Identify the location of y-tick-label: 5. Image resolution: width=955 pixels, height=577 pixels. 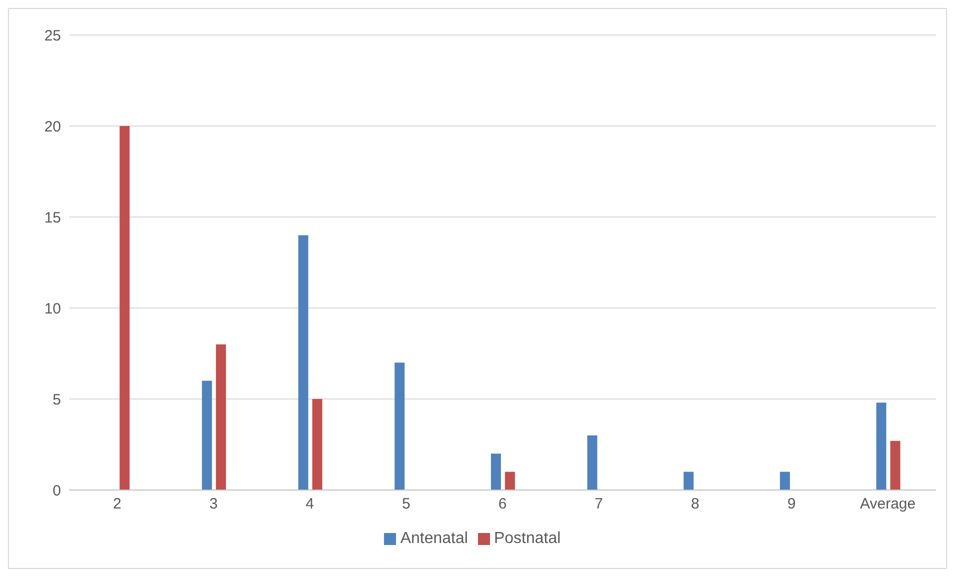
(56, 399).